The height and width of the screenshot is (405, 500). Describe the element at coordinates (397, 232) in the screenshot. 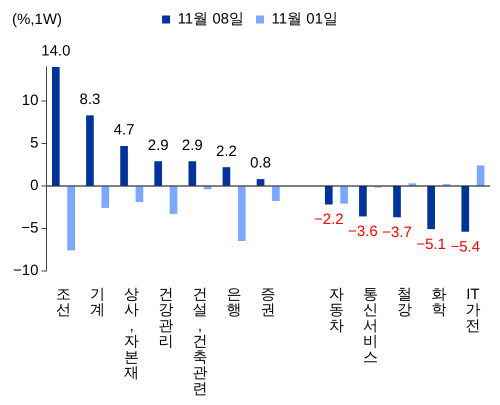

I see `data-label: −3.7` at that location.